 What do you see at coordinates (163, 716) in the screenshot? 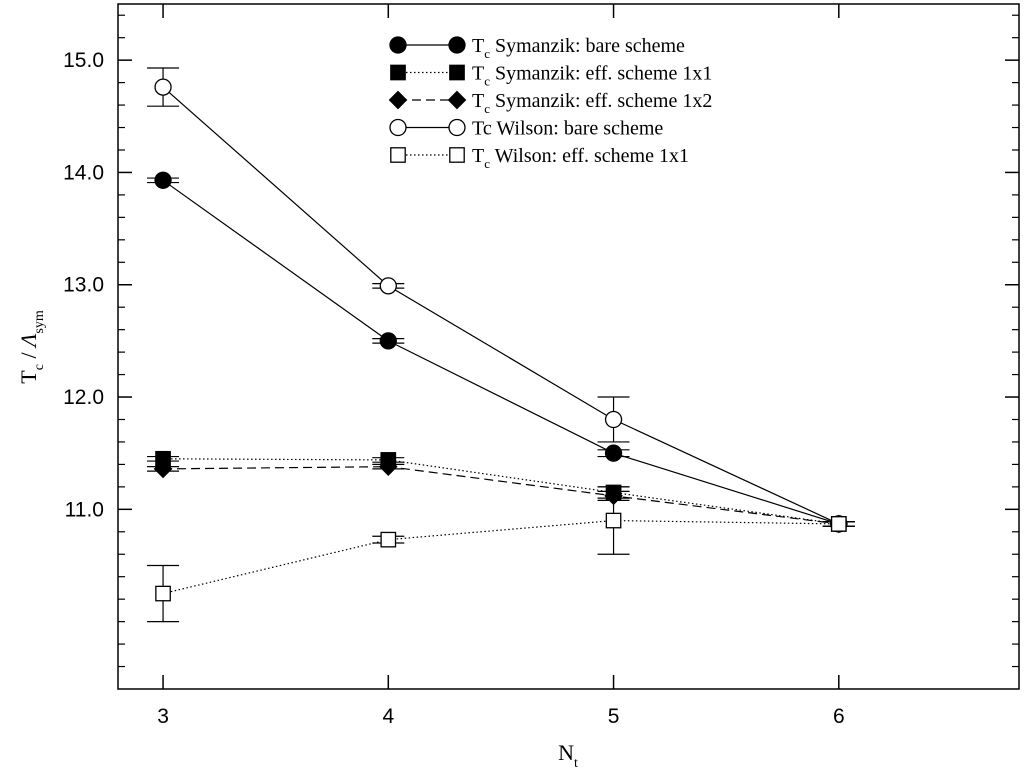
I see `x-tick-label: 3` at bounding box center [163, 716].